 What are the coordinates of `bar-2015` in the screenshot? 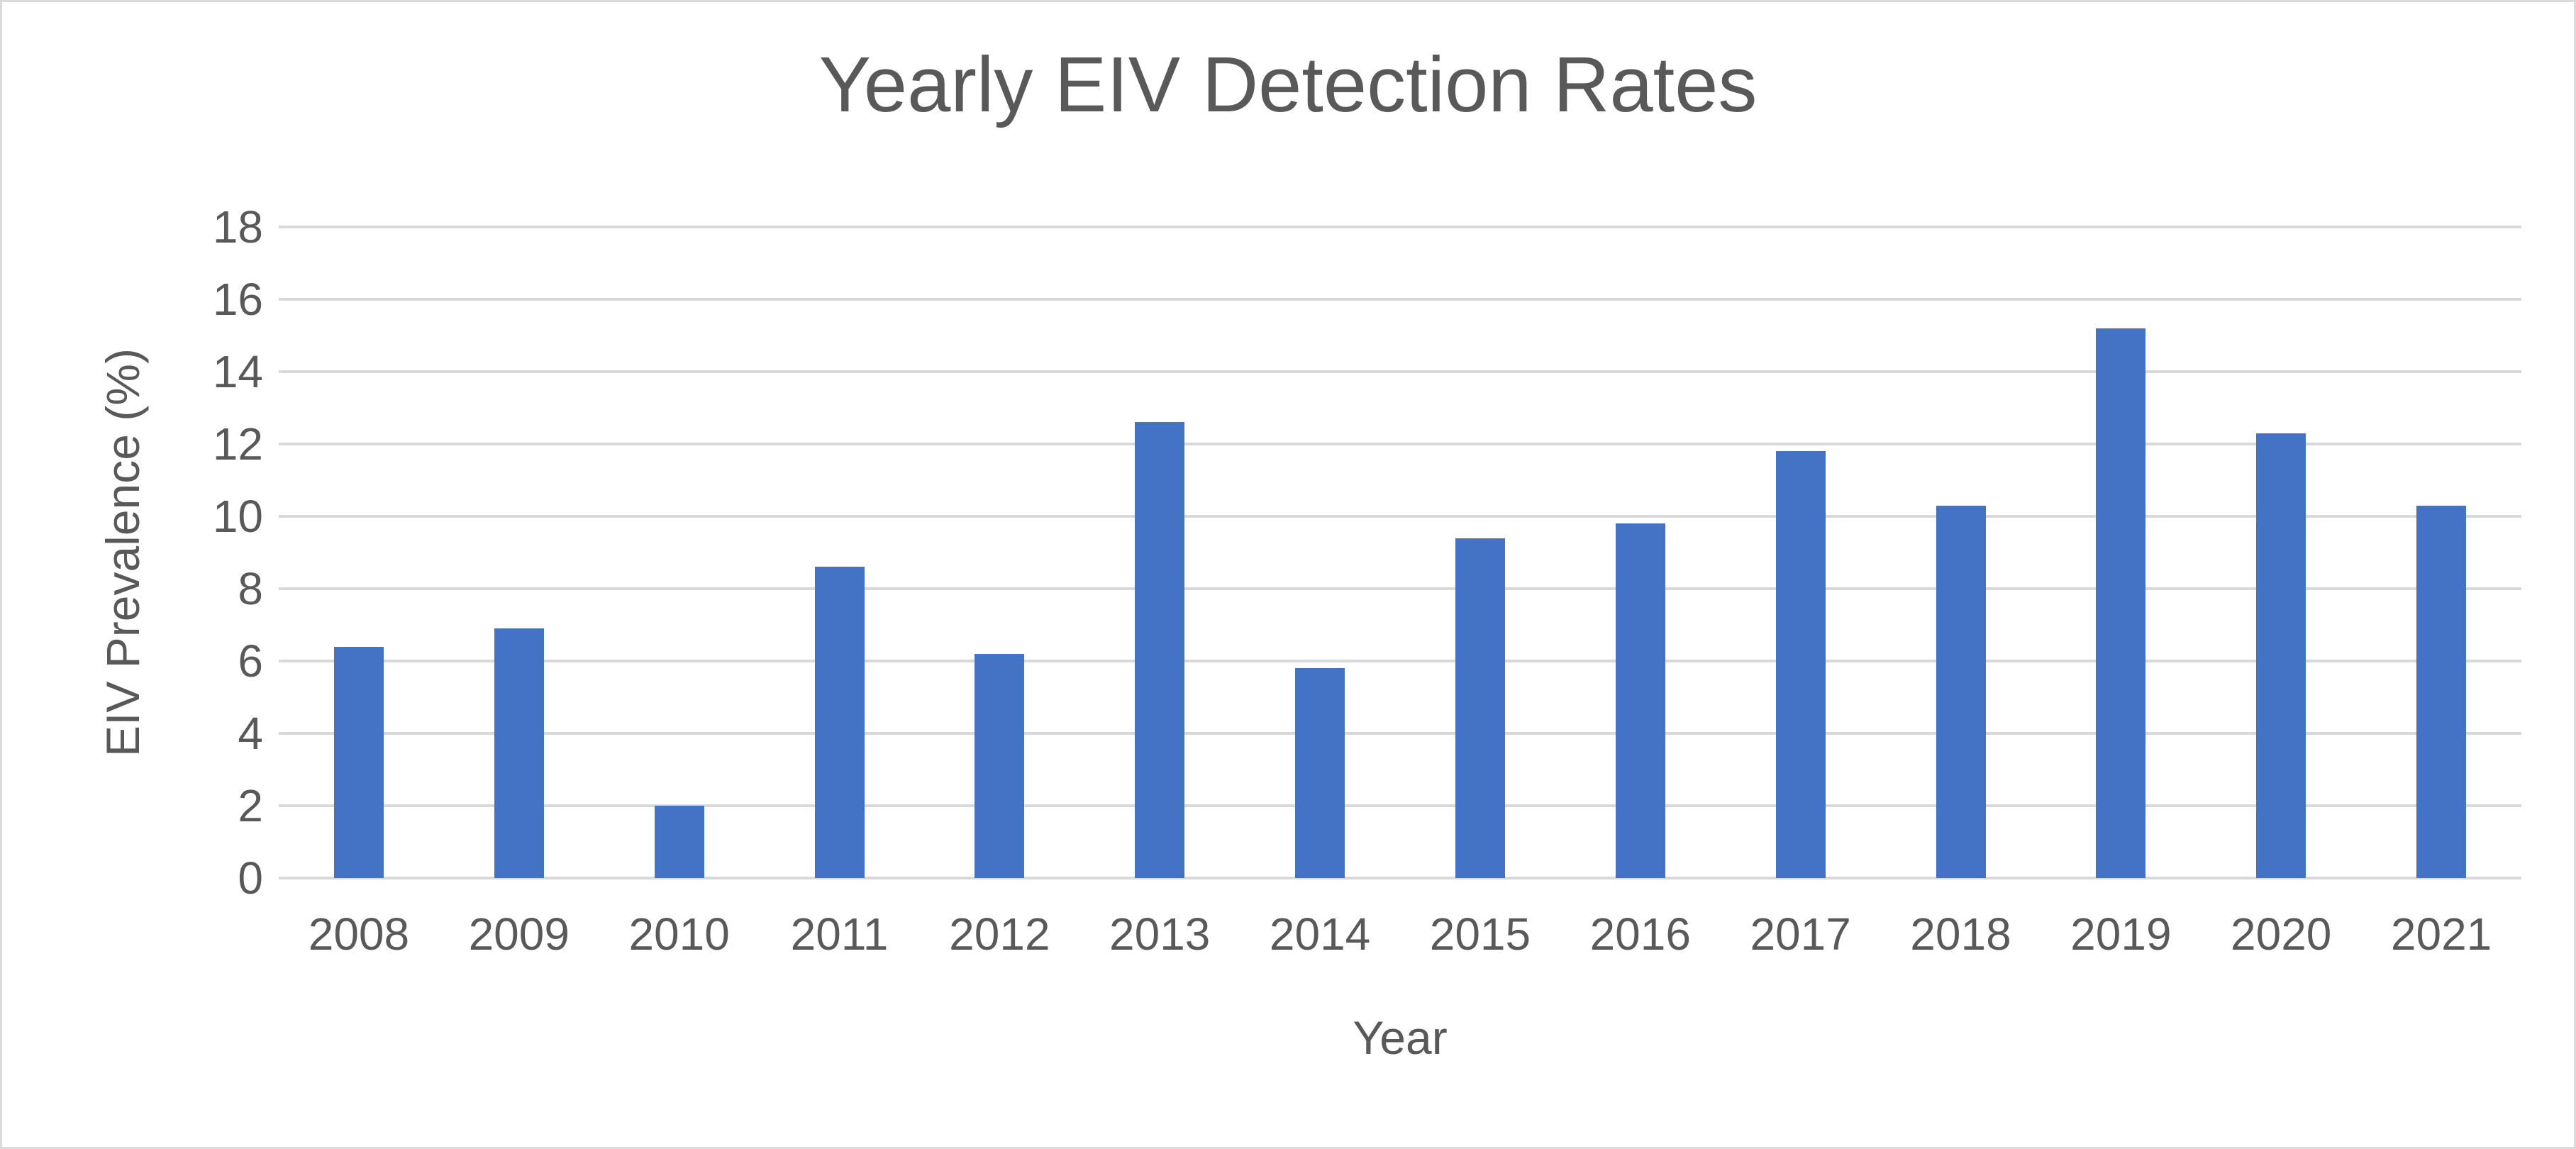 It's located at (1480, 708).